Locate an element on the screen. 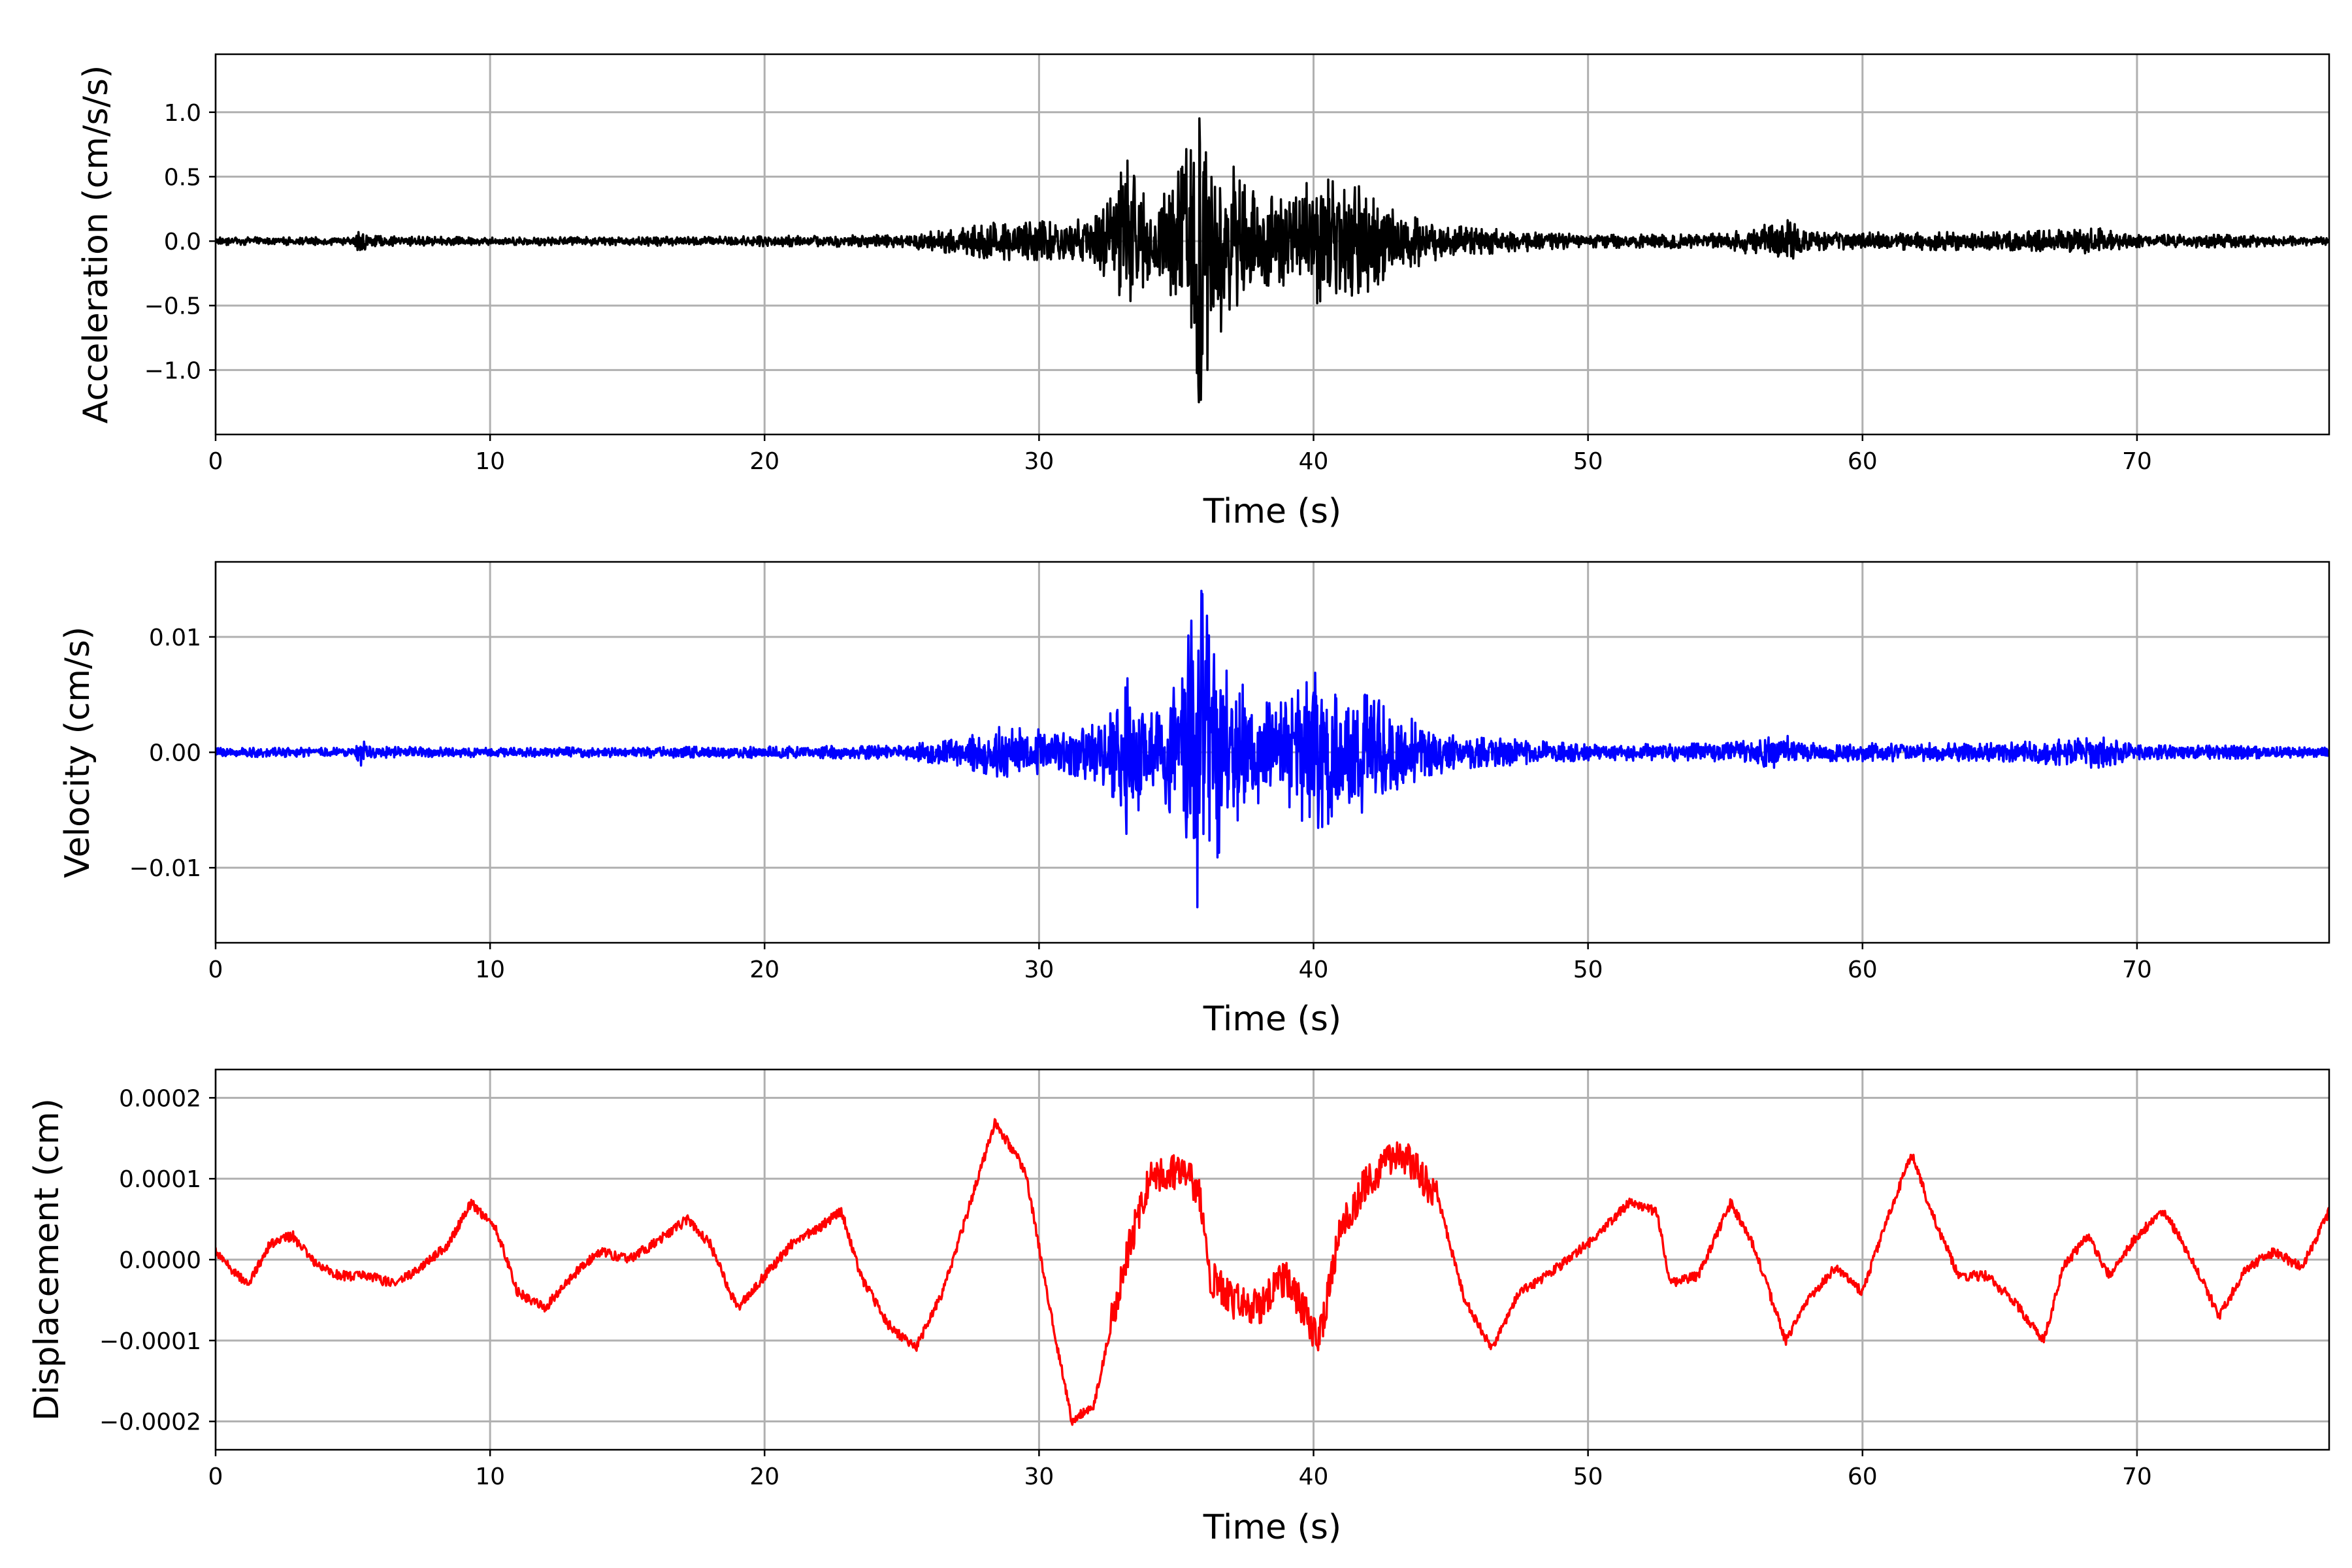 The height and width of the screenshot is (1568, 2352). y-tick-label: −0.01 is located at coordinates (165, 868).